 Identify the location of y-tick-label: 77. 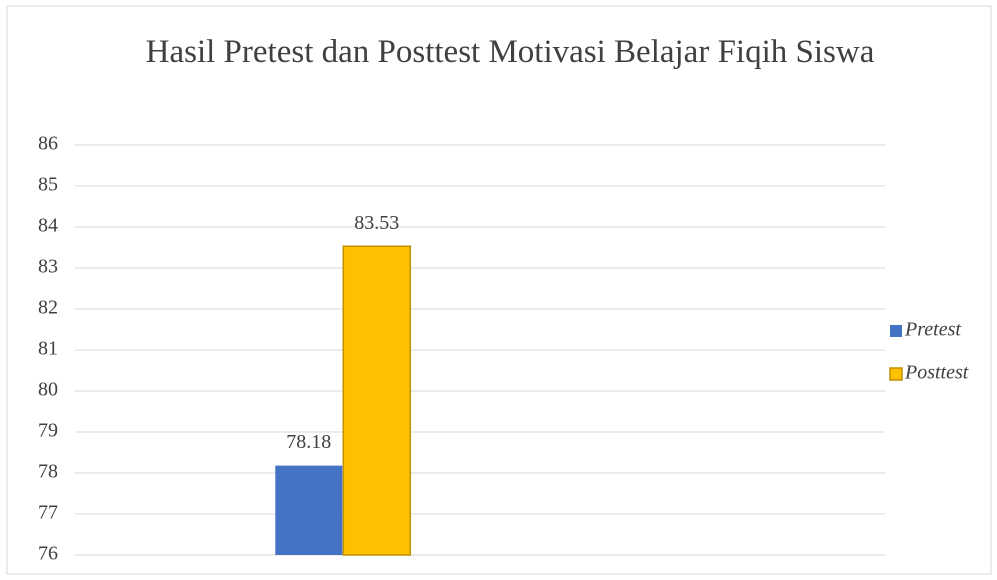
(48, 513).